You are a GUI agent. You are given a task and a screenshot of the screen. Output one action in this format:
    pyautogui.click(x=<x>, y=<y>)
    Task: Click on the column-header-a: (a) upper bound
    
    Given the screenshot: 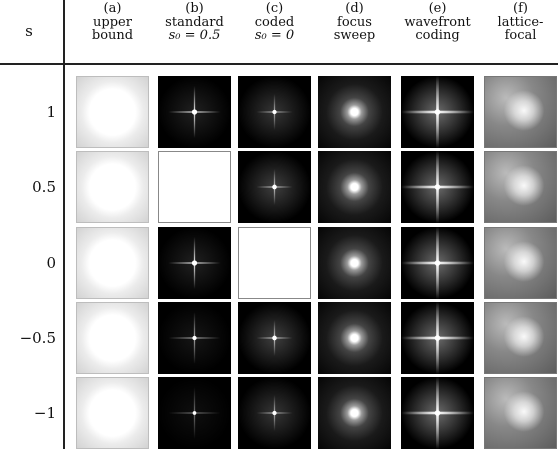 What is the action you would take?
    pyautogui.click(x=113, y=22)
    